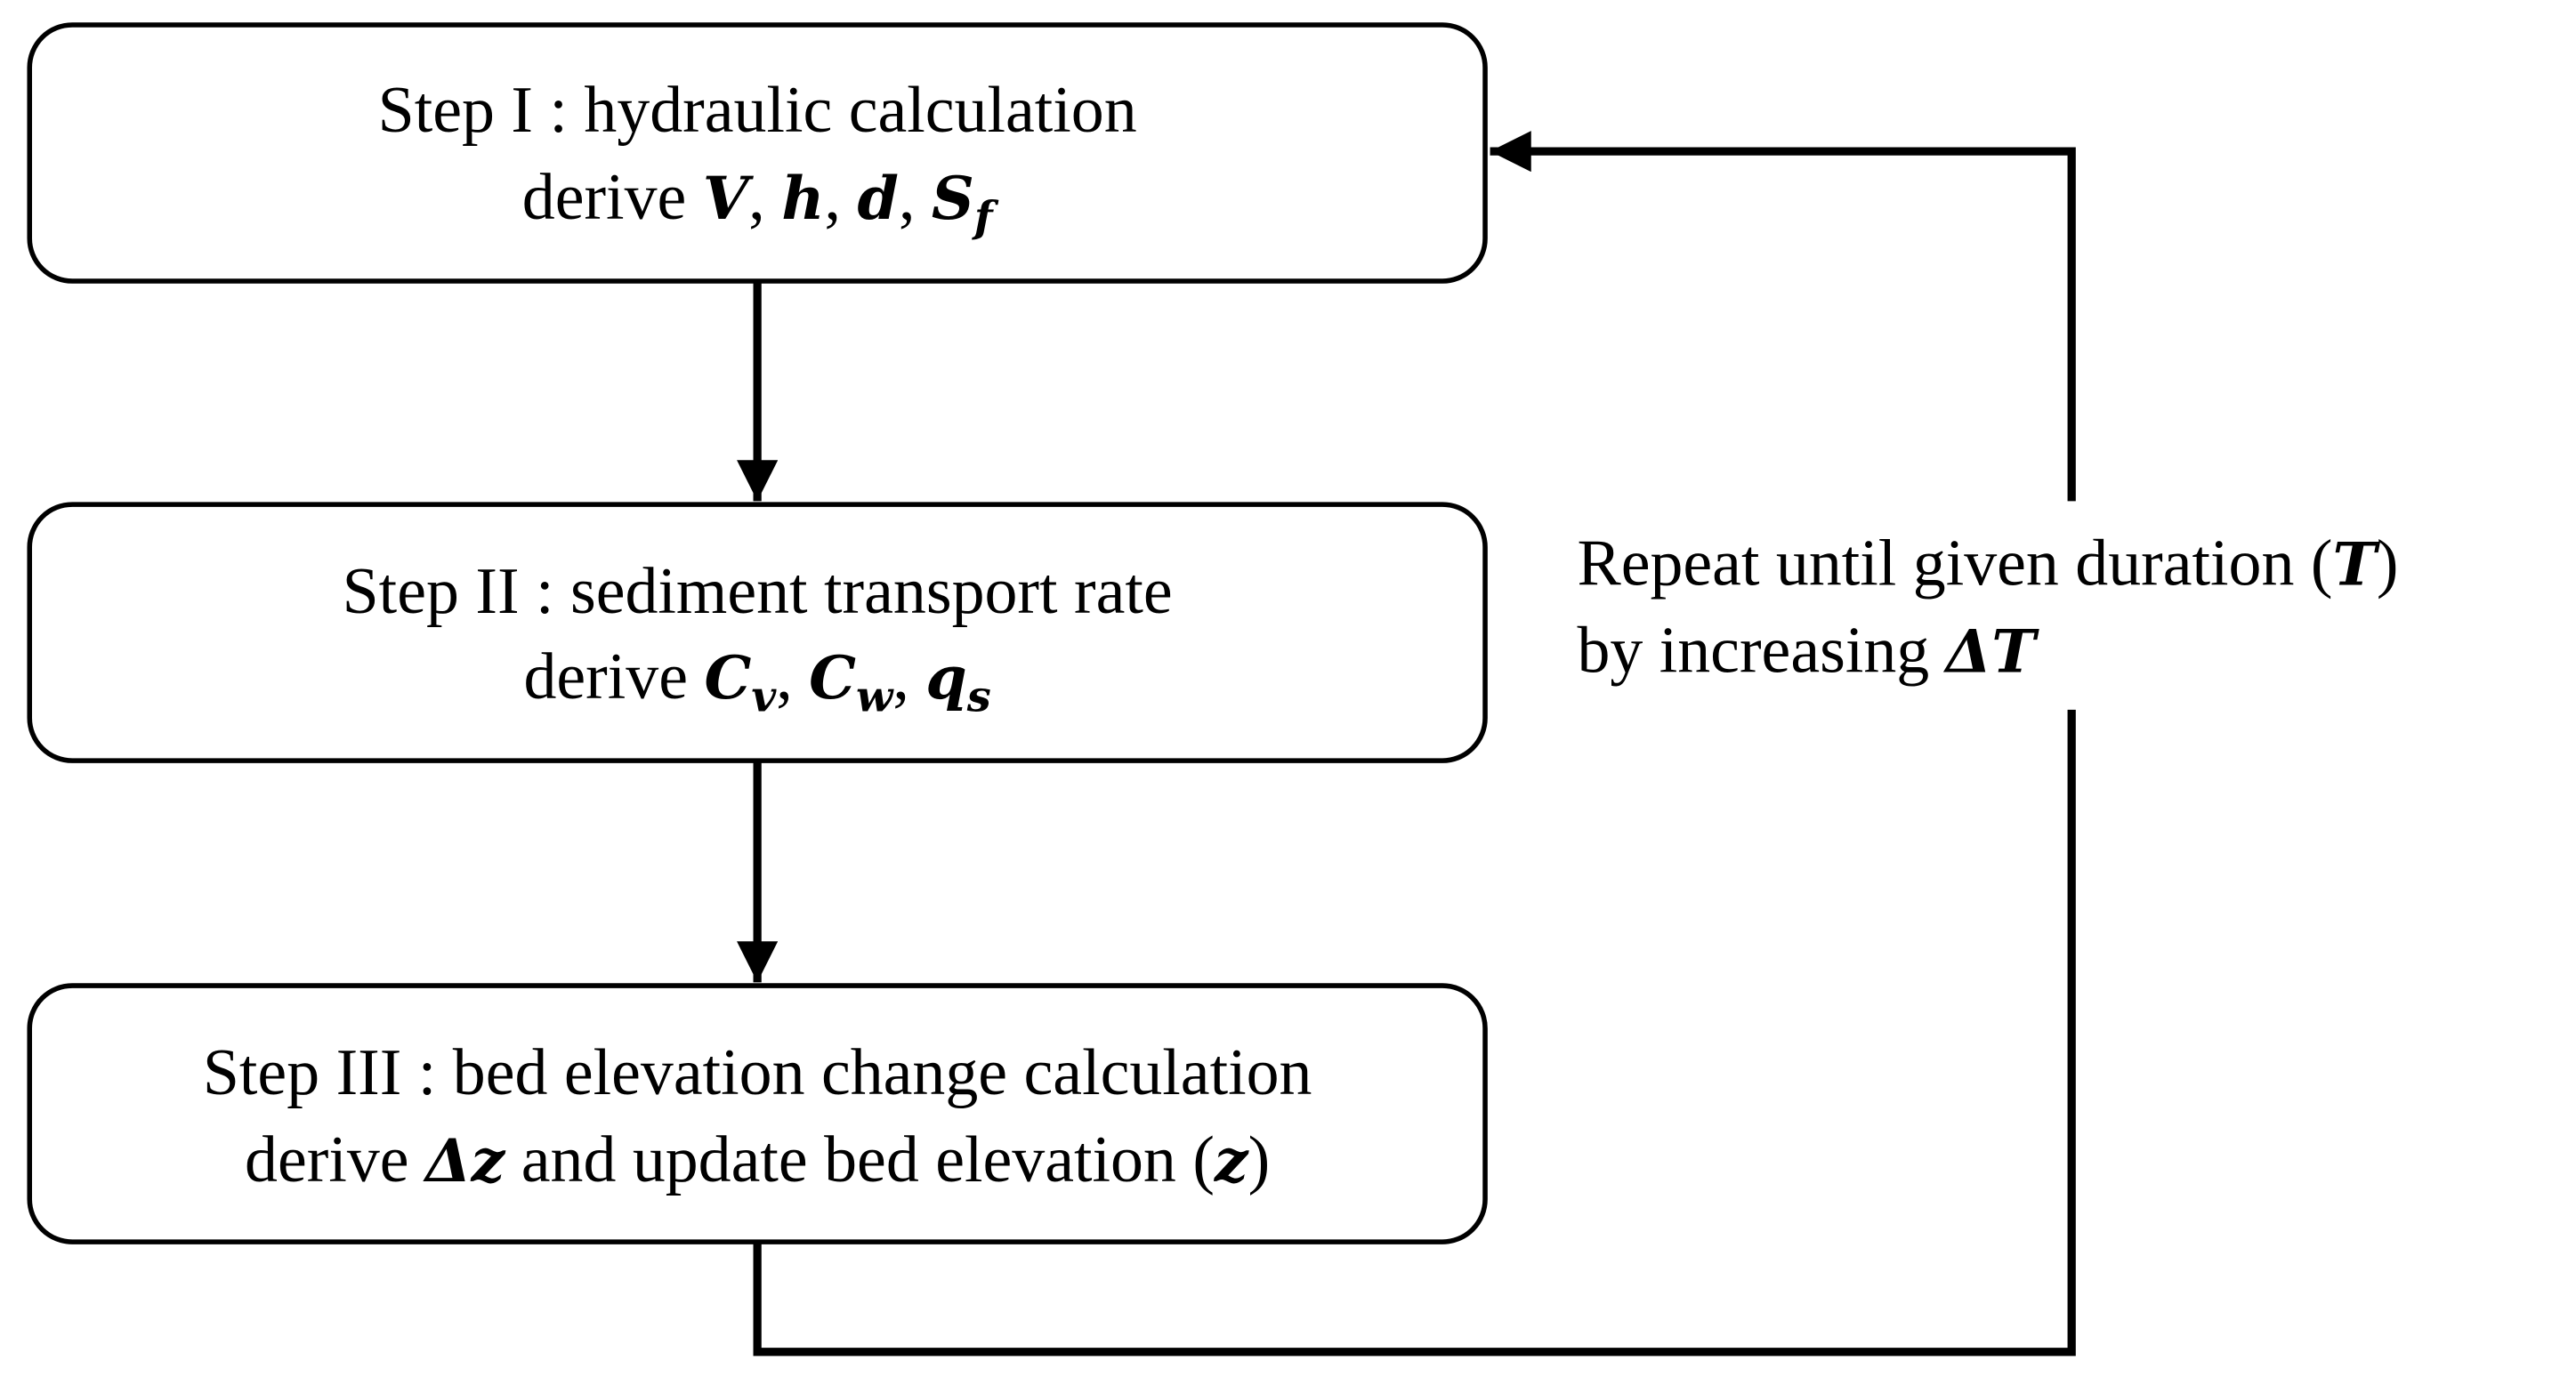  What do you see at coordinates (1761, 649) in the screenshot?
I see `text-part: by increasing` at bounding box center [1761, 649].